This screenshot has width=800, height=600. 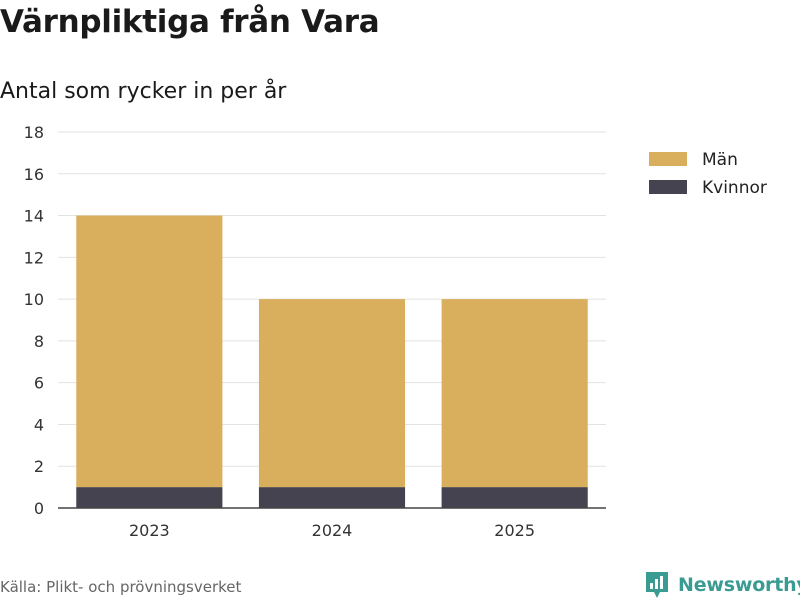 What do you see at coordinates (34, 257) in the screenshot?
I see `y-tick-label: 12` at bounding box center [34, 257].